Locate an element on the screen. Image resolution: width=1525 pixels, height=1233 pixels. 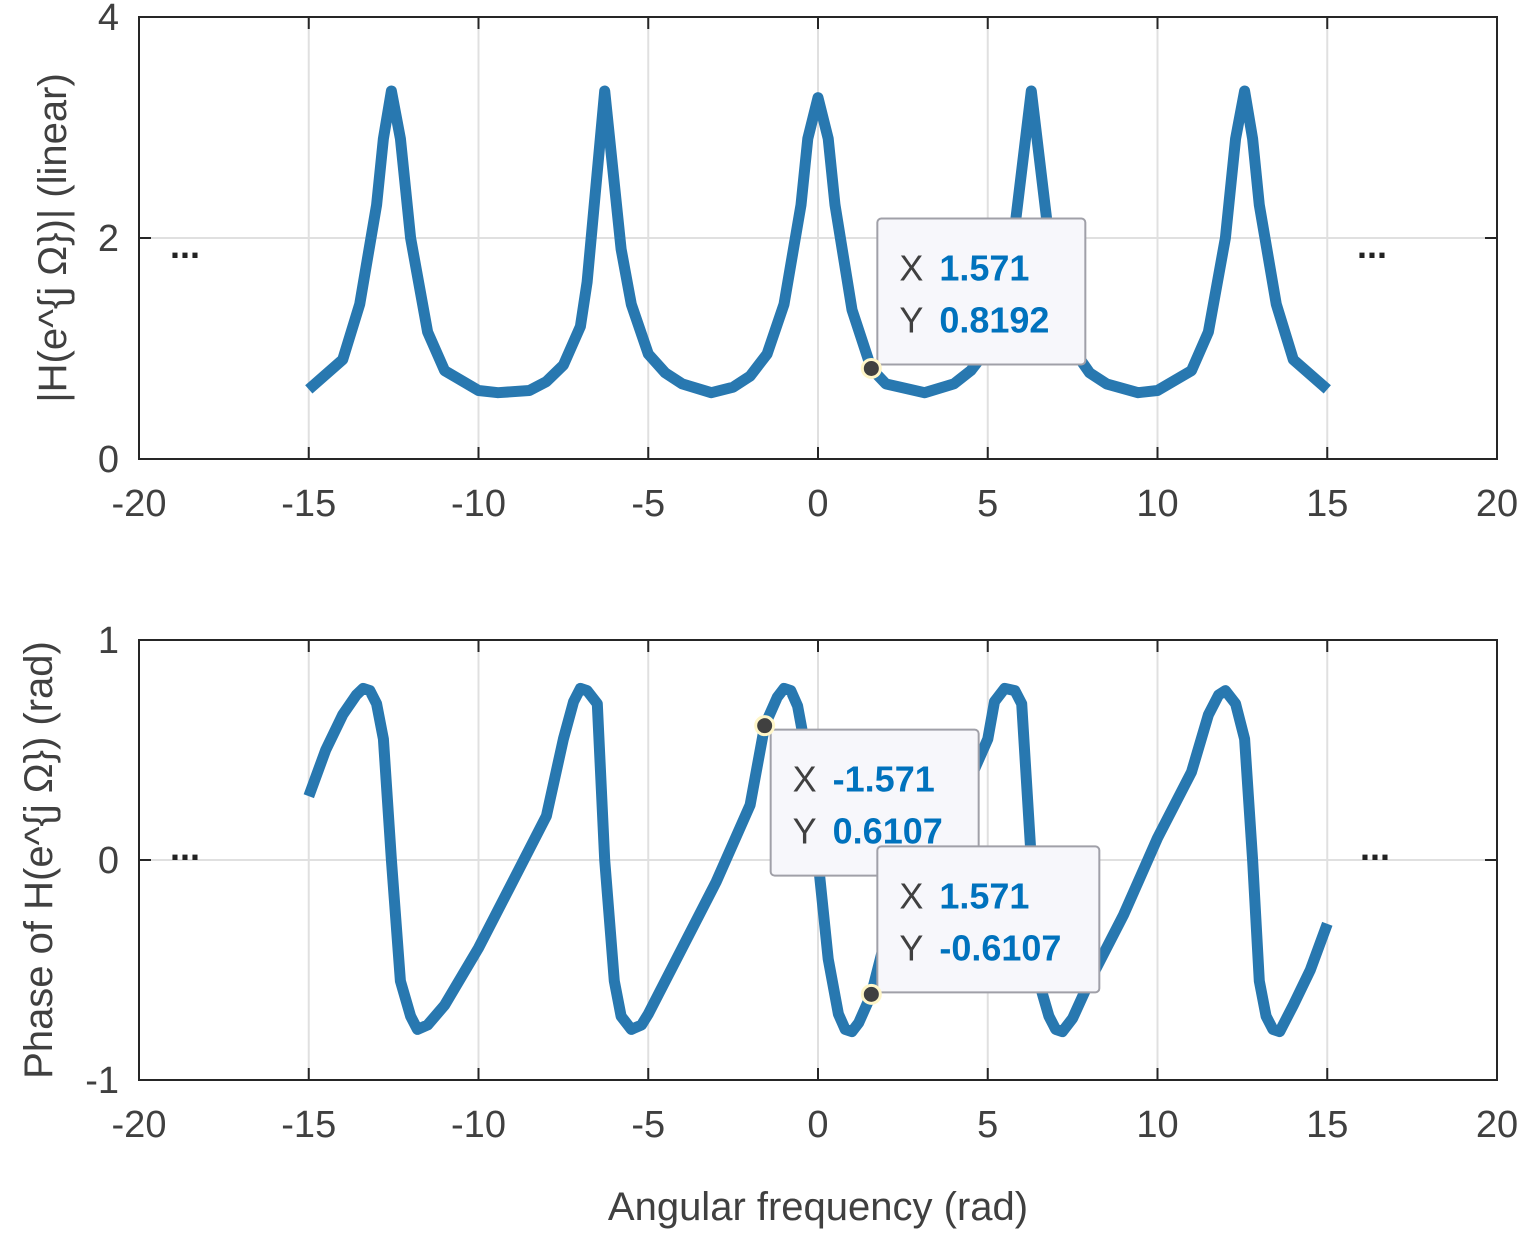
phase-x-tick-label: 10 is located at coordinates (1157, 1125).